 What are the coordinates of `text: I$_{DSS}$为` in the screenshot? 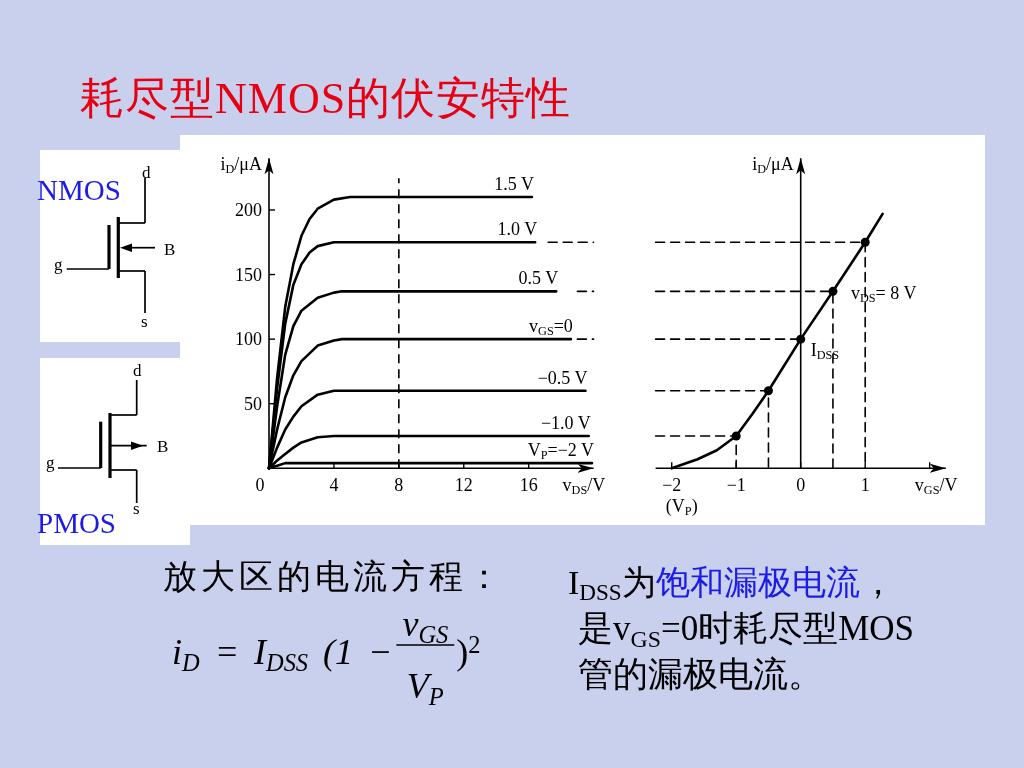 It's located at (612, 585).